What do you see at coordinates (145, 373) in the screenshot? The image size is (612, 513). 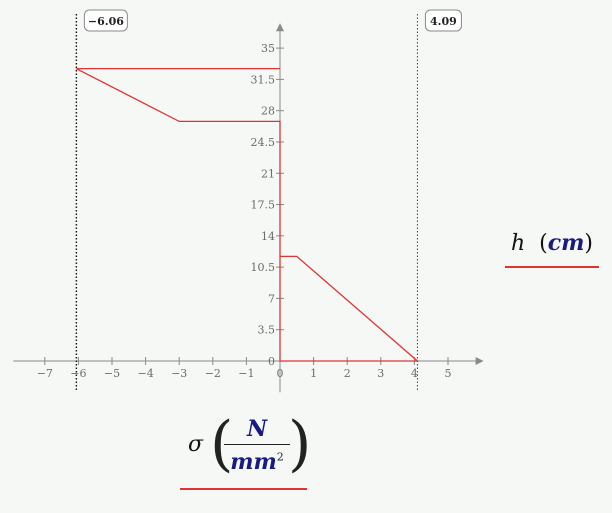 I see `x-tick-label: −4` at bounding box center [145, 373].